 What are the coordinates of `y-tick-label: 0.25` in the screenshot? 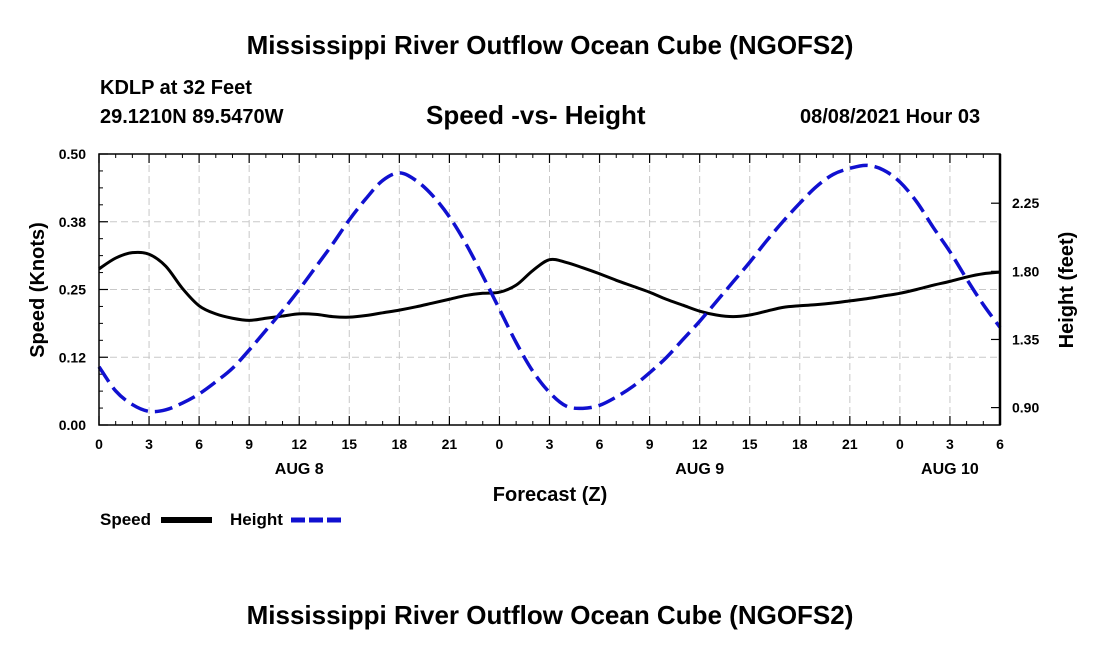 It's located at (72, 290).